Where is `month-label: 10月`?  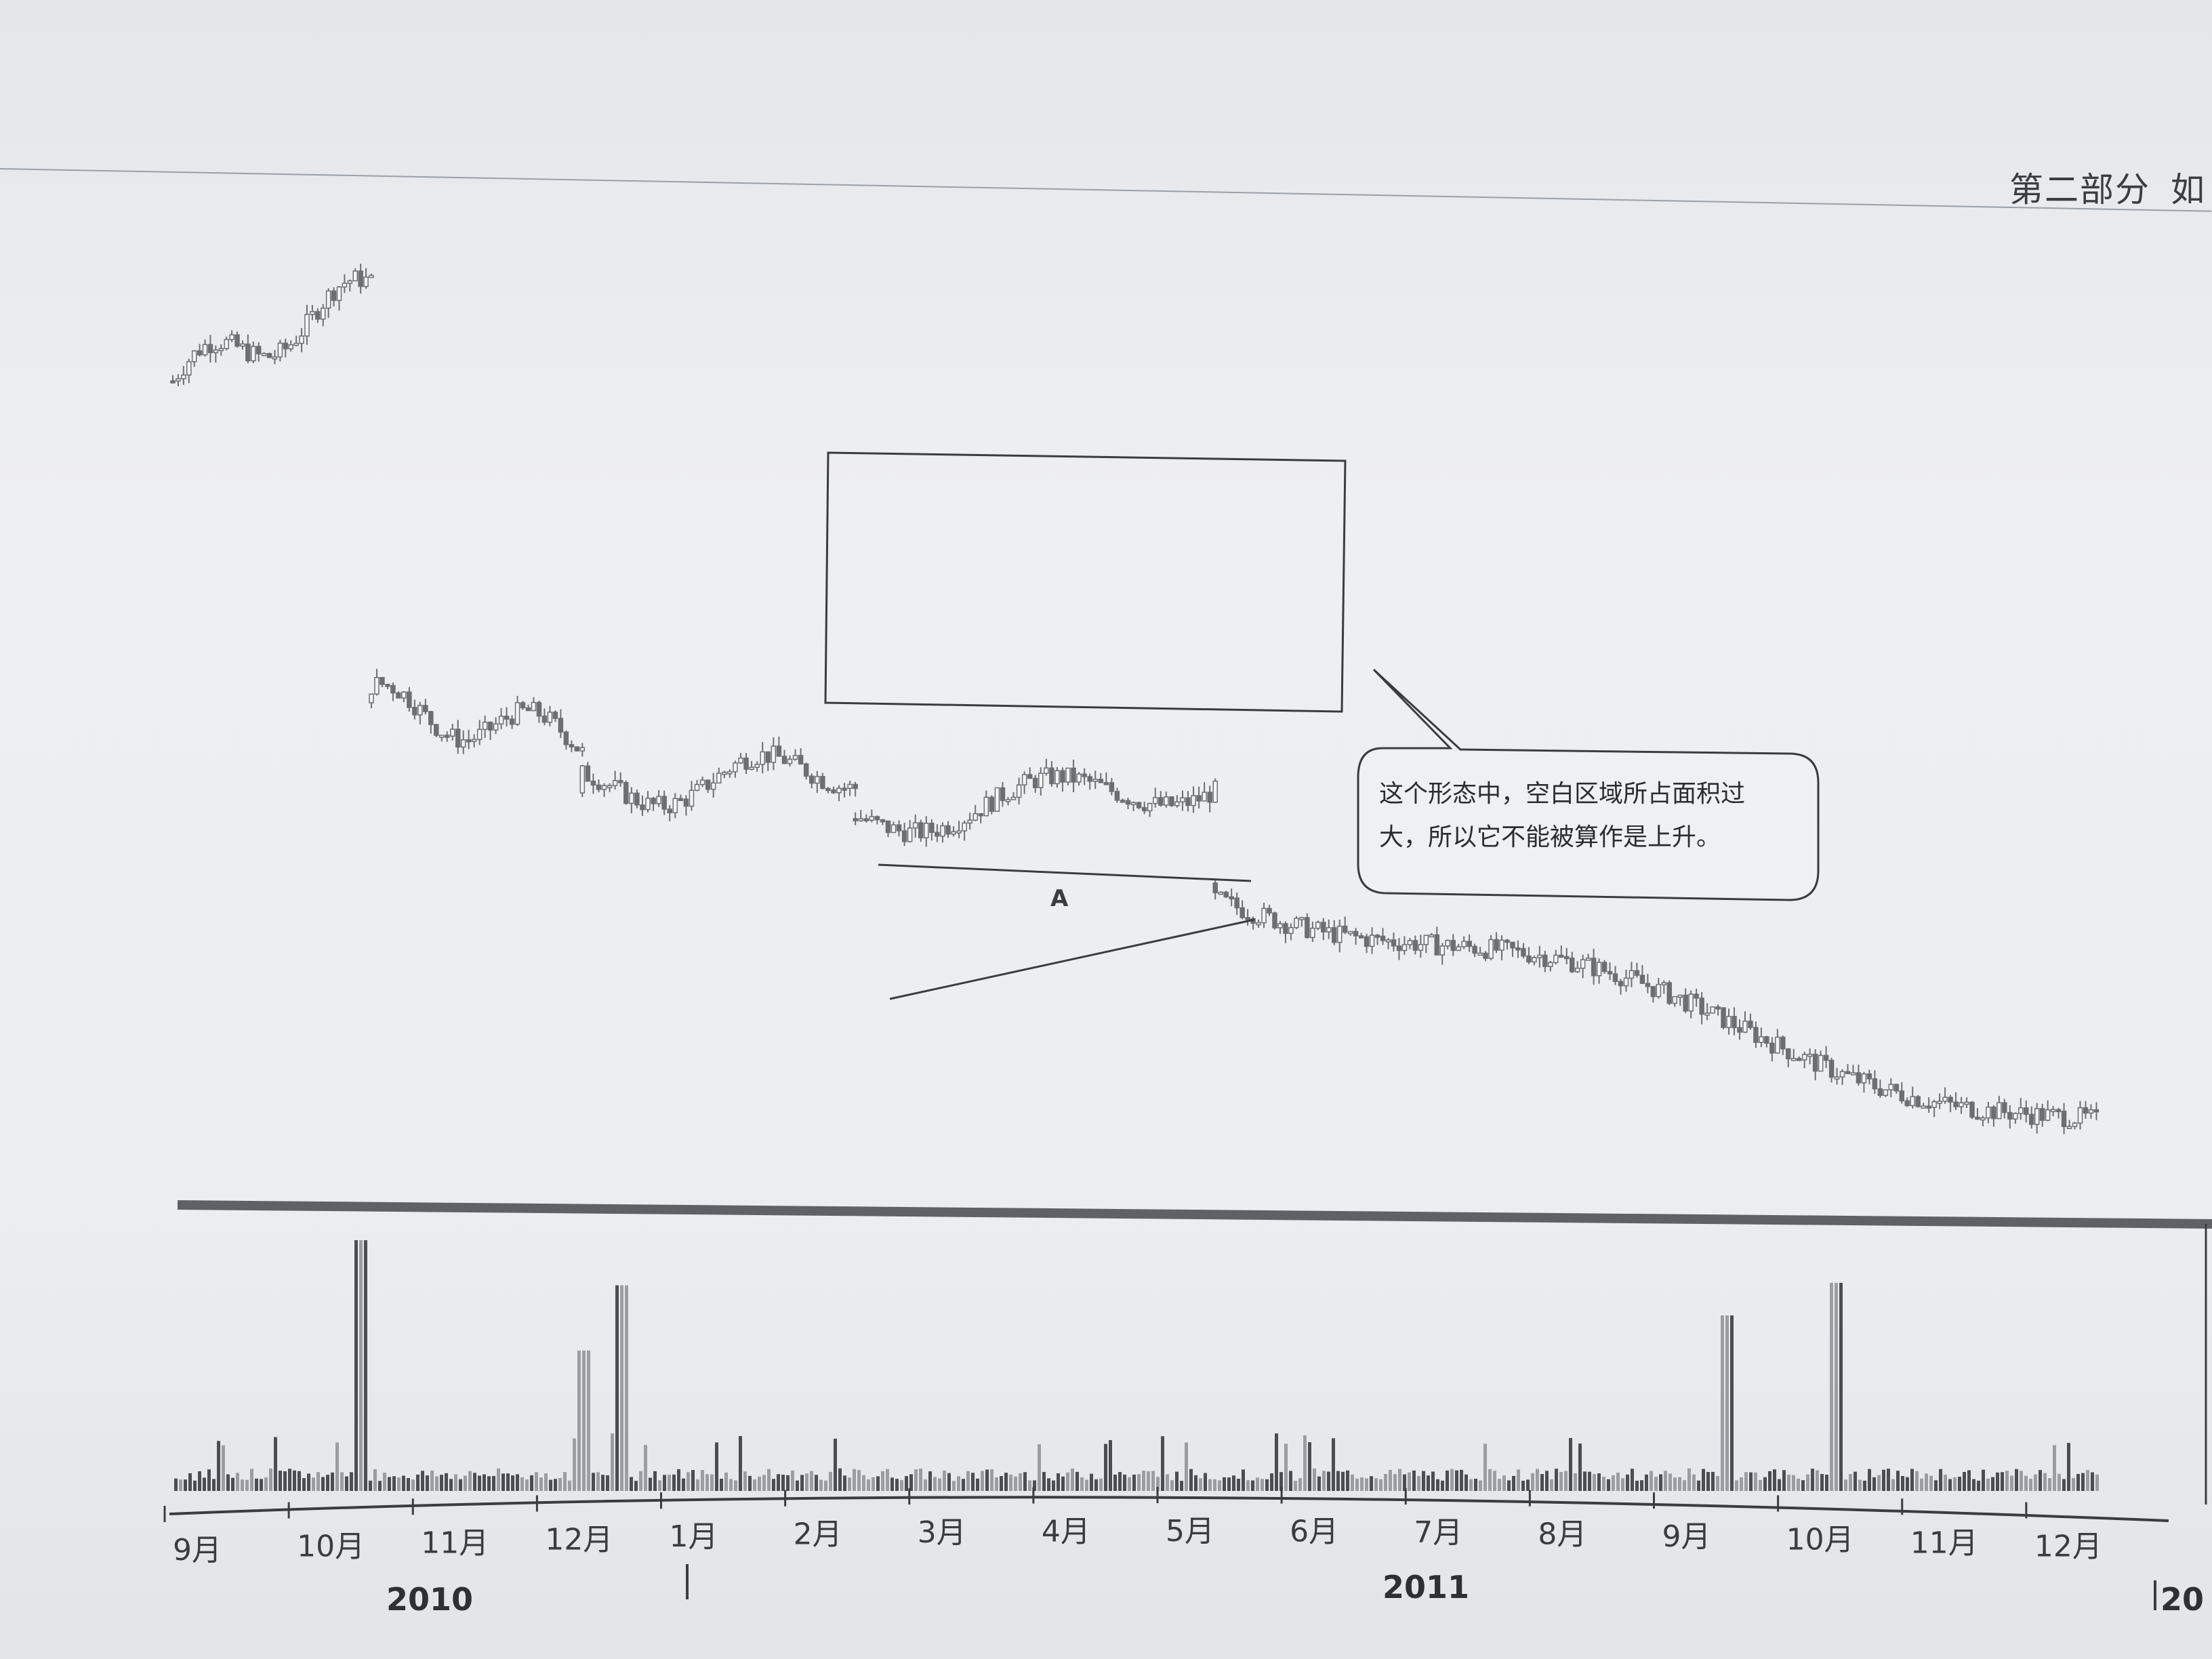
month-label: 10月 is located at coordinates (1820, 1540).